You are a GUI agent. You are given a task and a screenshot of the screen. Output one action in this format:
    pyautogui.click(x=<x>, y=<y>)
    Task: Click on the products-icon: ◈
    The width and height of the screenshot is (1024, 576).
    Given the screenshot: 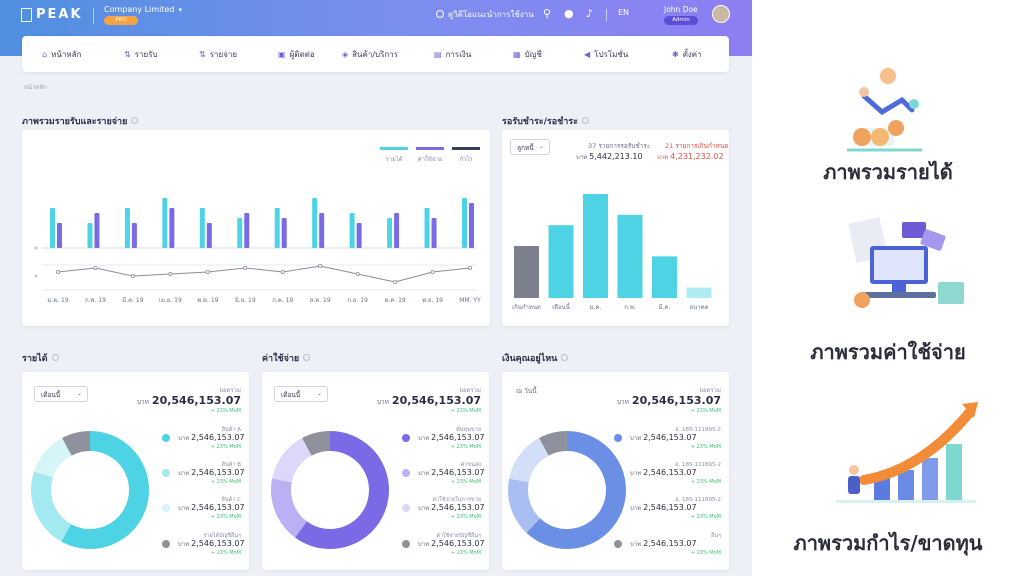 What is the action you would take?
    pyautogui.click(x=345, y=54)
    